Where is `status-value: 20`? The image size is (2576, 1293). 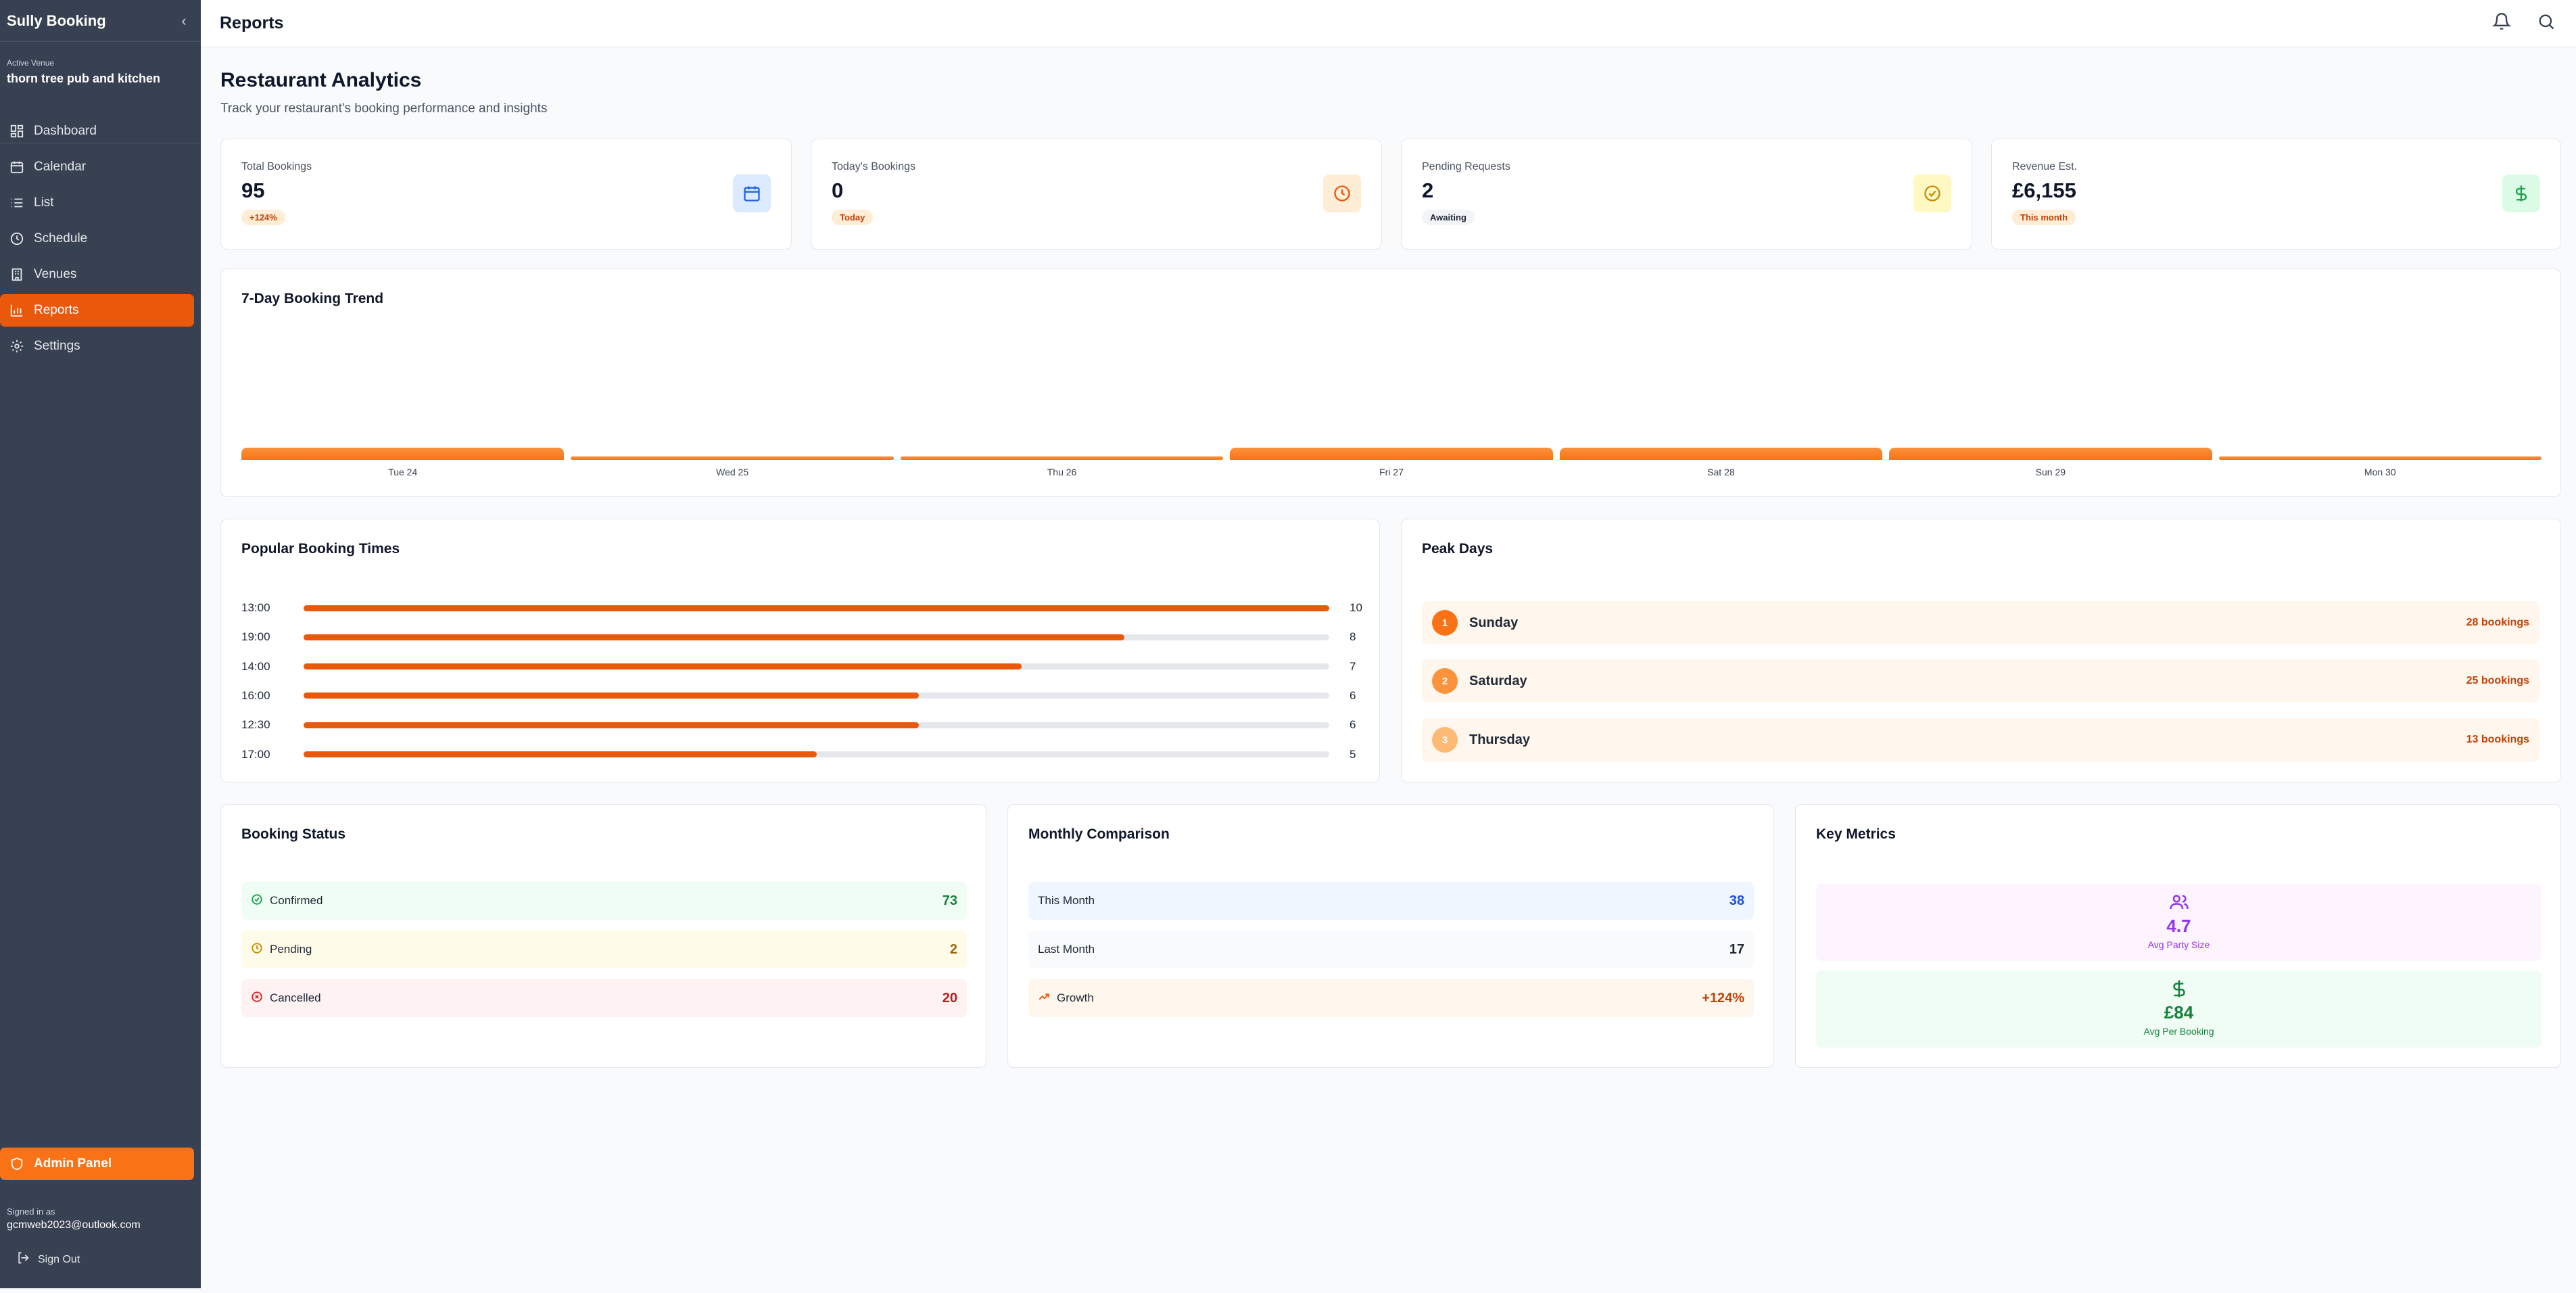
status-value: 20 is located at coordinates (949, 998).